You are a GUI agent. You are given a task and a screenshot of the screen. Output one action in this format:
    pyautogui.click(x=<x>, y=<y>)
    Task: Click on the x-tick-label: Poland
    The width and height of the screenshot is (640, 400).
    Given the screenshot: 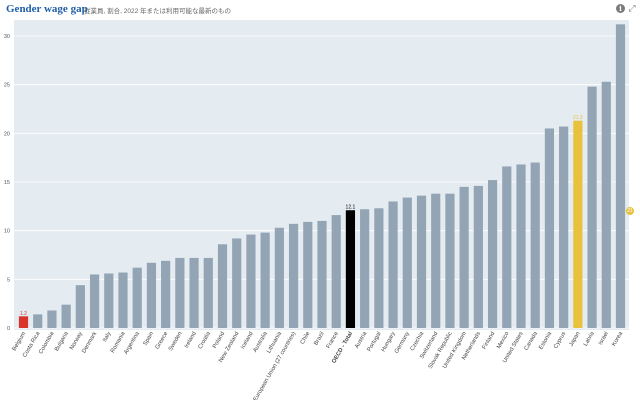 What is the action you would take?
    pyautogui.click(x=219, y=340)
    